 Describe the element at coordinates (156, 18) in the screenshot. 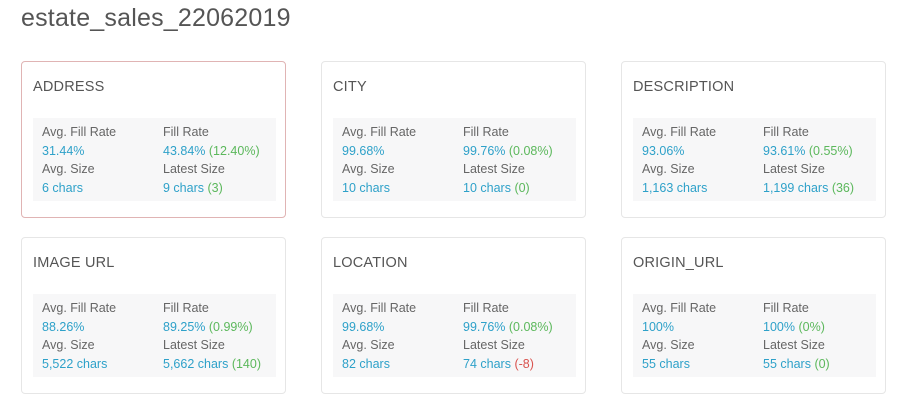

I see `page-title: estate_sales_22062019` at that location.